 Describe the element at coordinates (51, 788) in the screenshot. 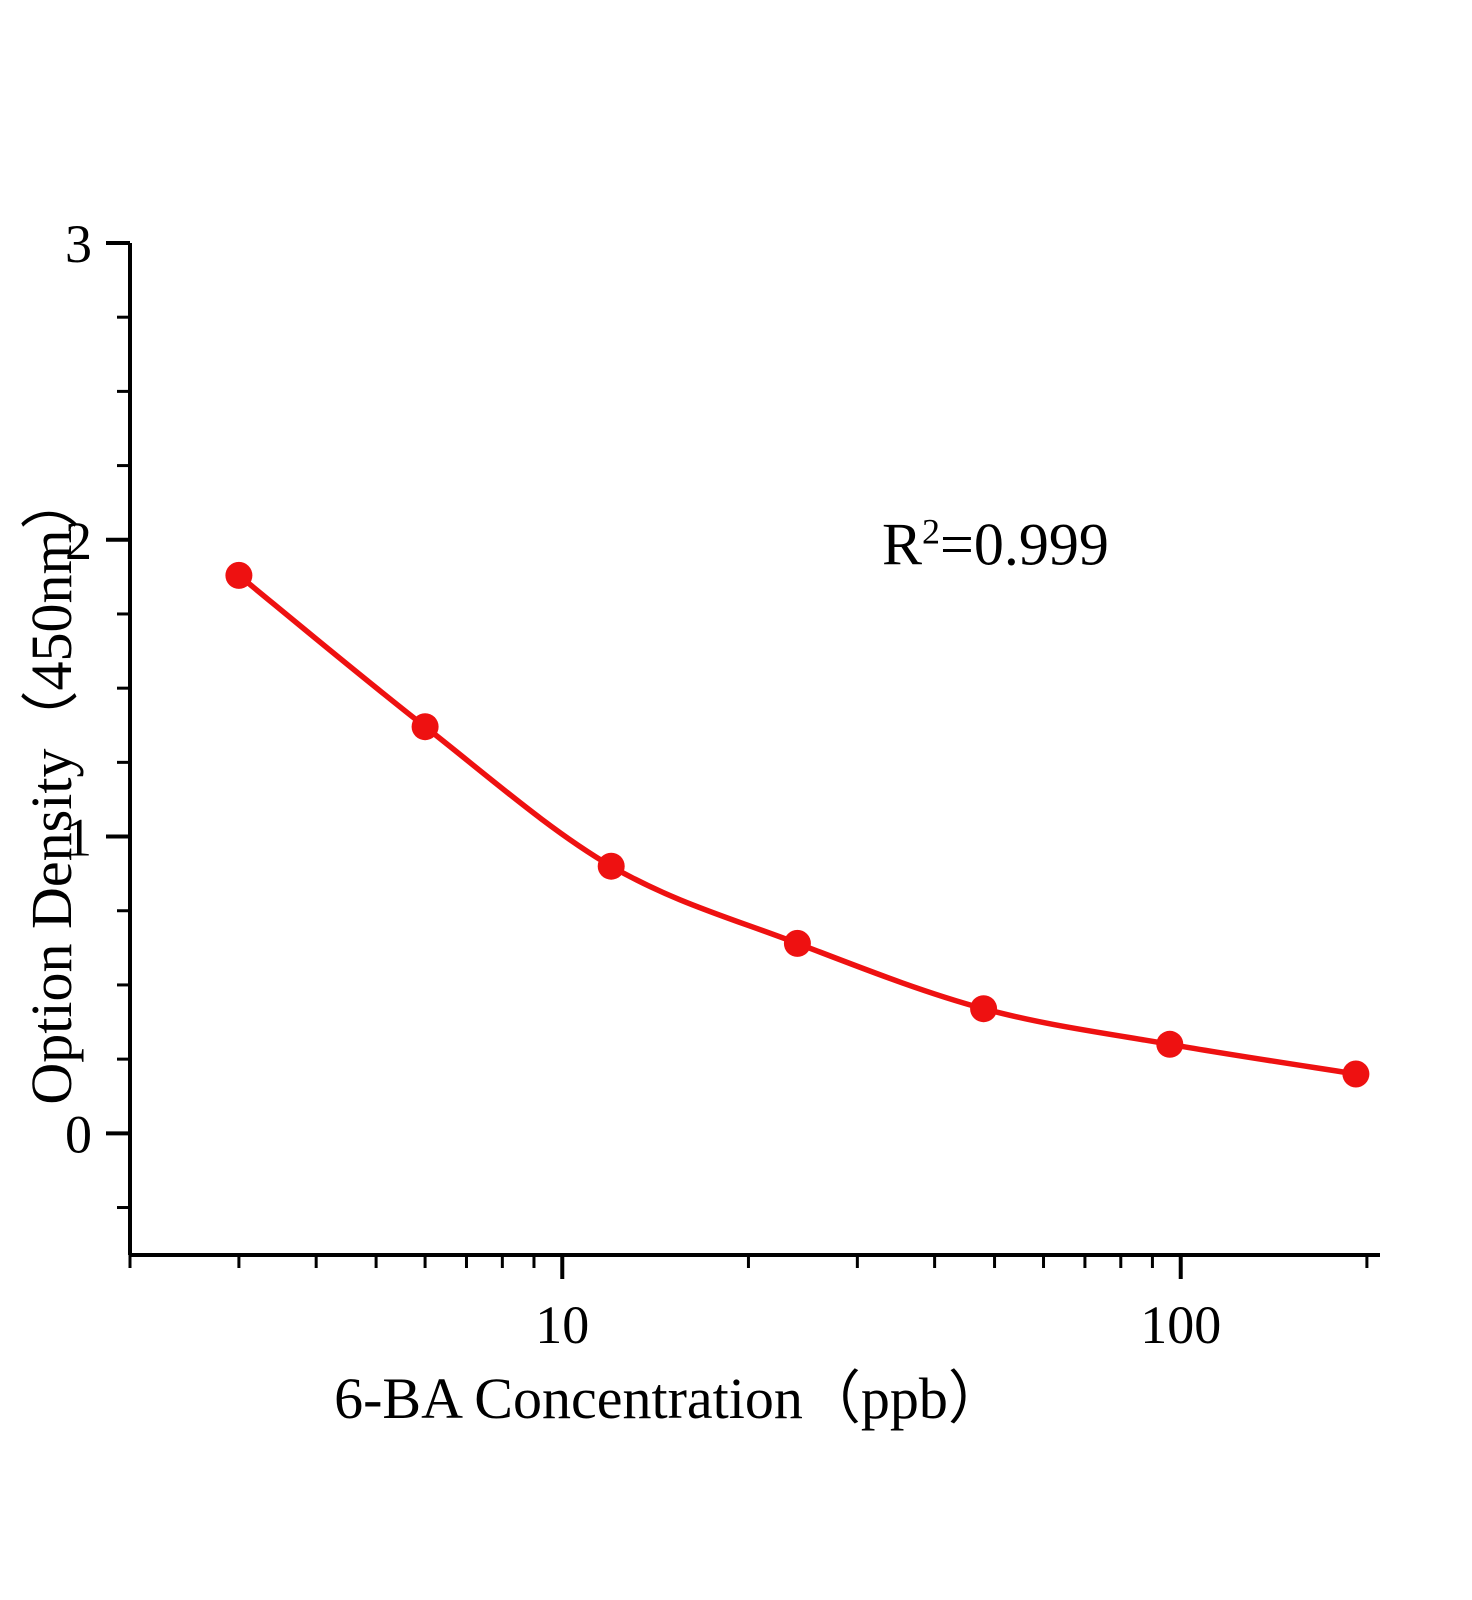

I see `y-axis-title: Option Density（450nm）` at that location.